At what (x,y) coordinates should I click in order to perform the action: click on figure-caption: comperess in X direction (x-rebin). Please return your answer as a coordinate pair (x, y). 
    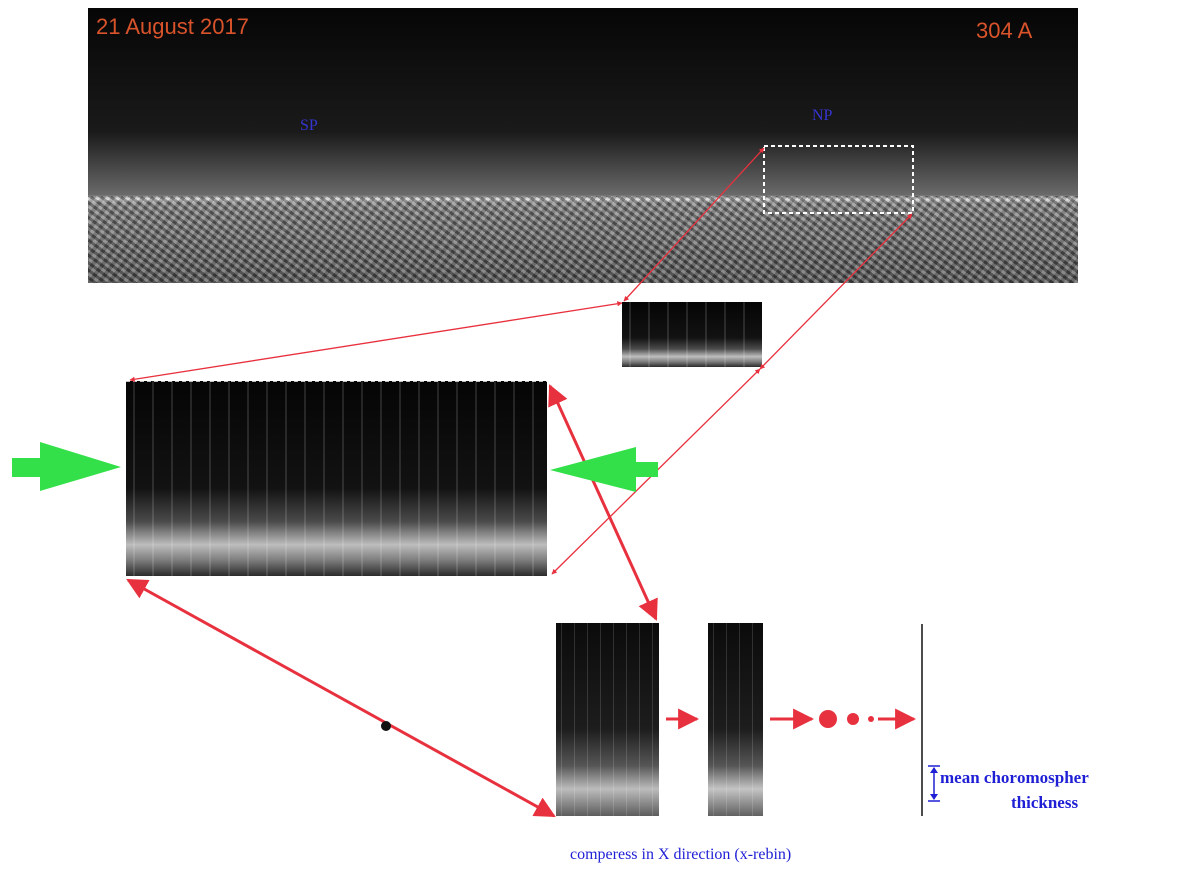
    Looking at the image, I should click on (681, 854).